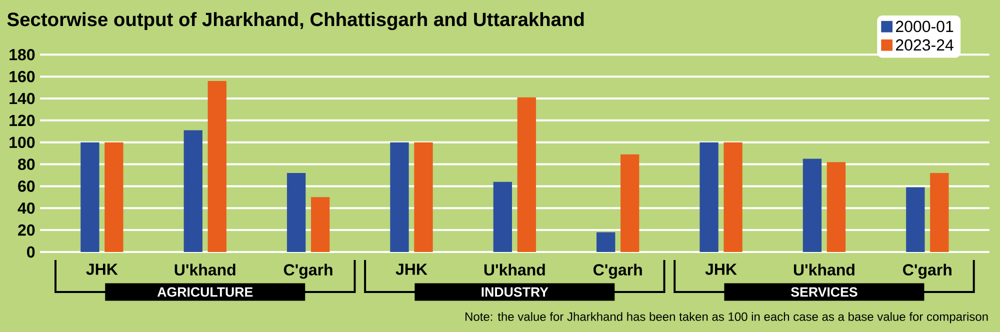  What do you see at coordinates (727, 318) in the screenshot?
I see `text: Note: the value for Jharkhand has been taken as 100 in each case as a base value for comparison` at bounding box center [727, 318].